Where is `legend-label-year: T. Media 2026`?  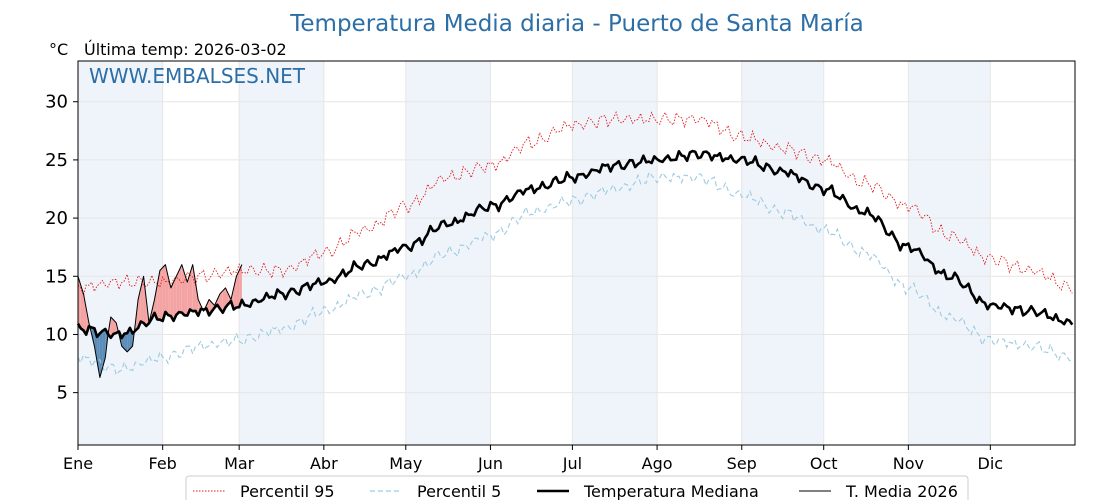 legend-label-year: T. Media 2026 is located at coordinates (901, 491).